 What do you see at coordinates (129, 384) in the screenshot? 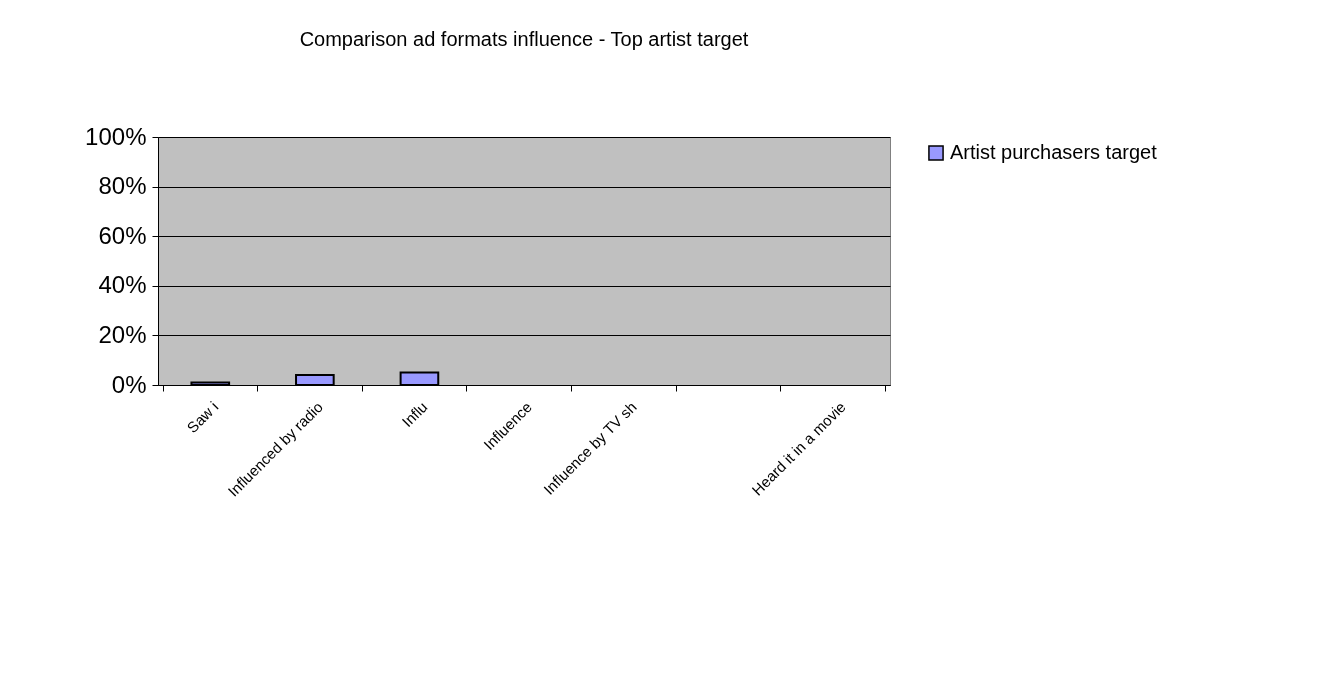
I see `y-tick-label: 0%` at bounding box center [129, 384].